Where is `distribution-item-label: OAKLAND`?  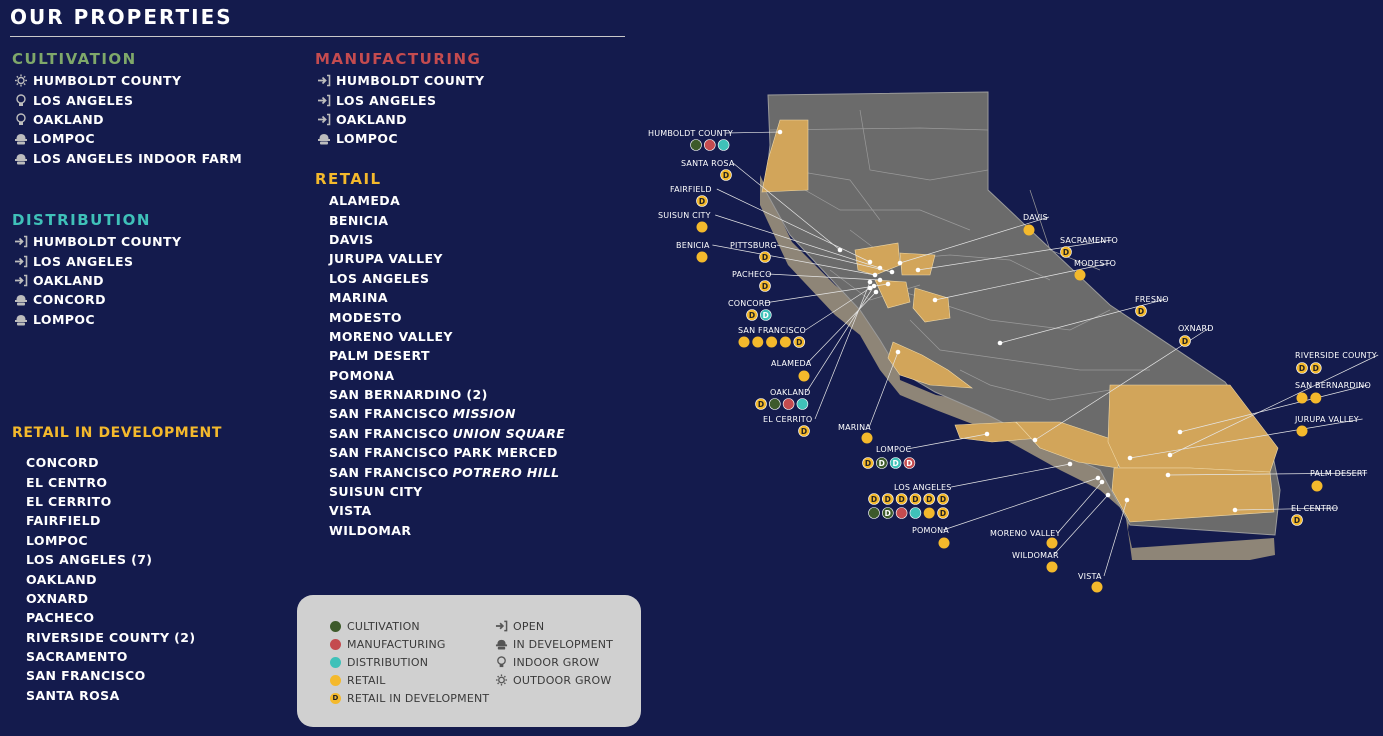 distribution-item-label: OAKLAND is located at coordinates (68, 280).